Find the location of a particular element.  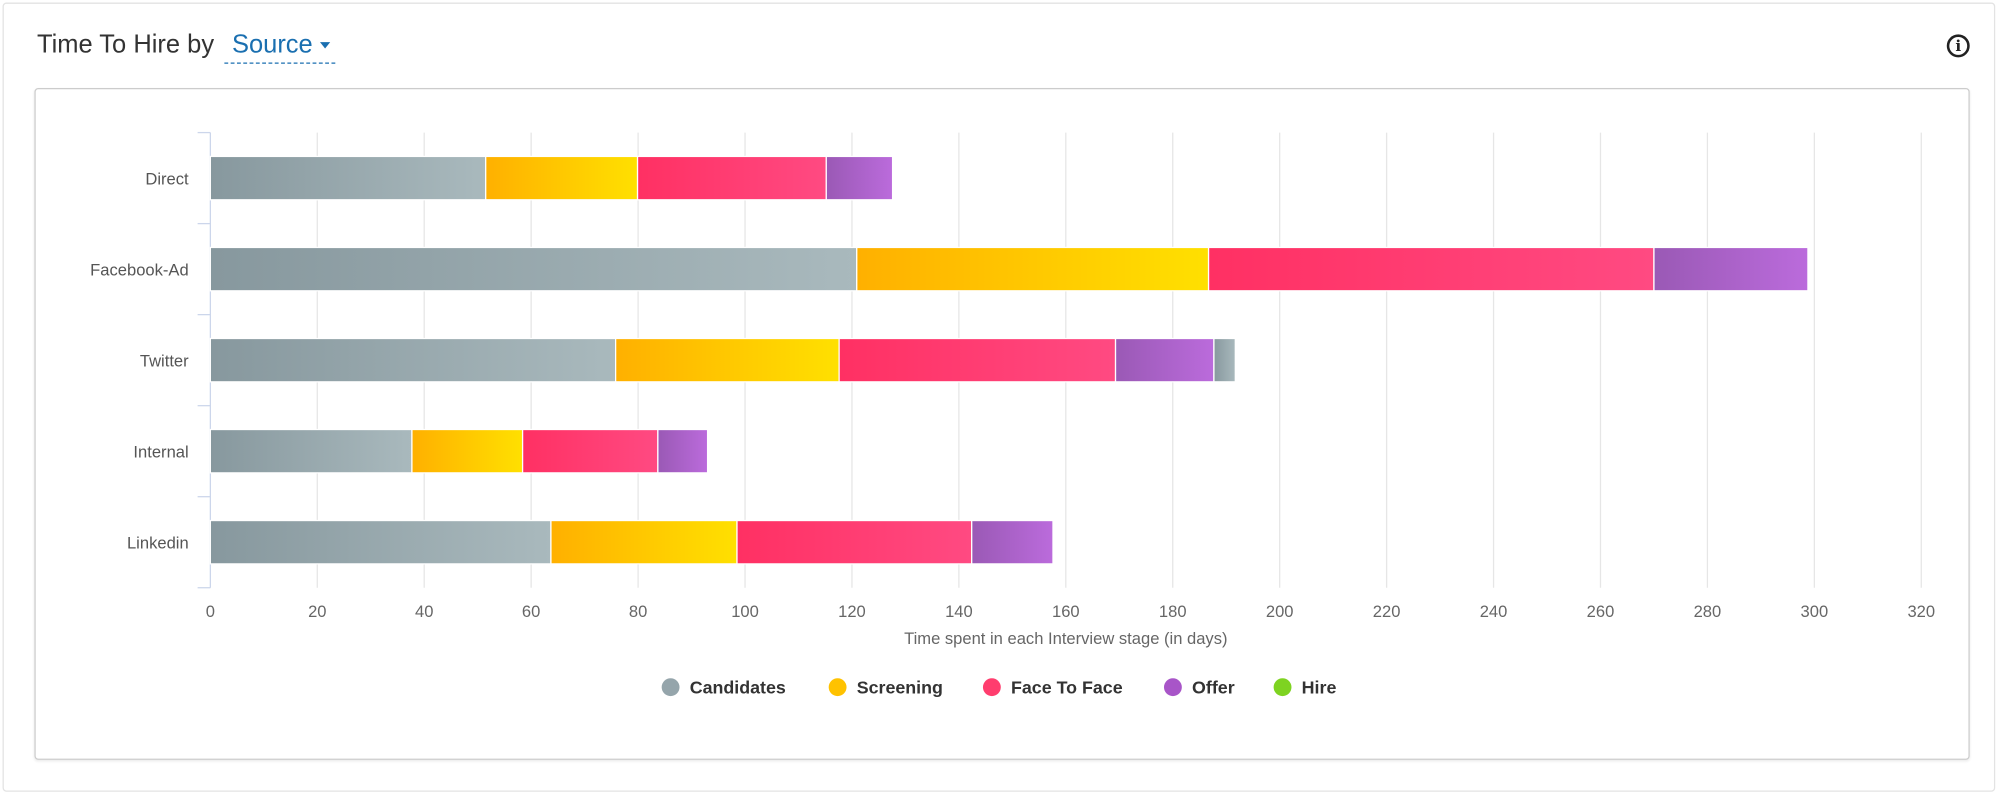

legend-marker-candidates is located at coordinates (670, 687).